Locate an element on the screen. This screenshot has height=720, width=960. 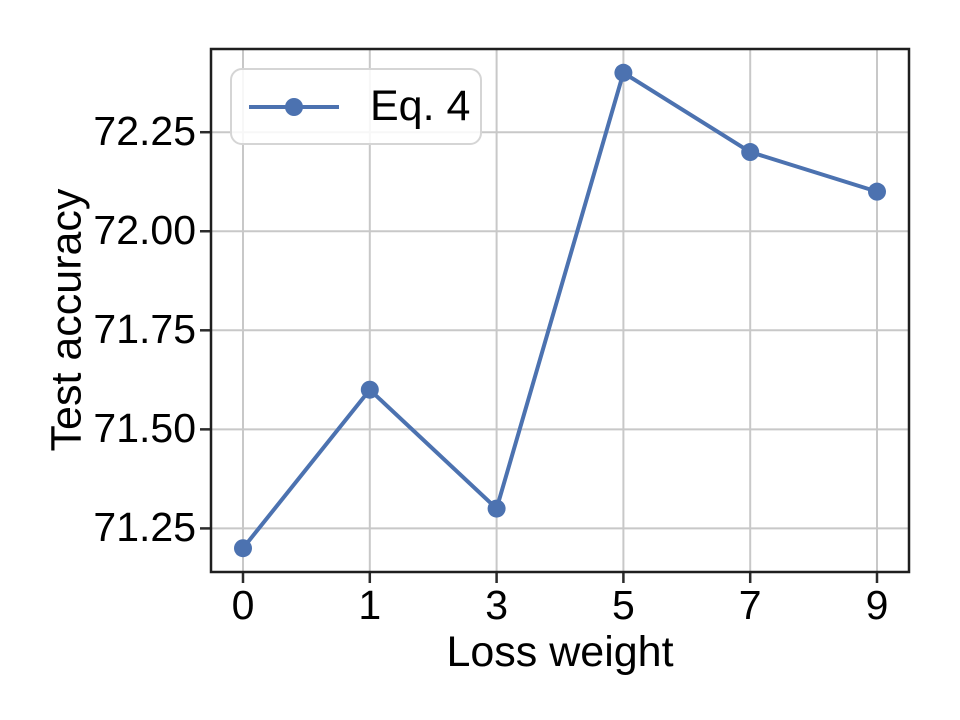
y-tick-label: 72.00 is located at coordinates (144, 230).